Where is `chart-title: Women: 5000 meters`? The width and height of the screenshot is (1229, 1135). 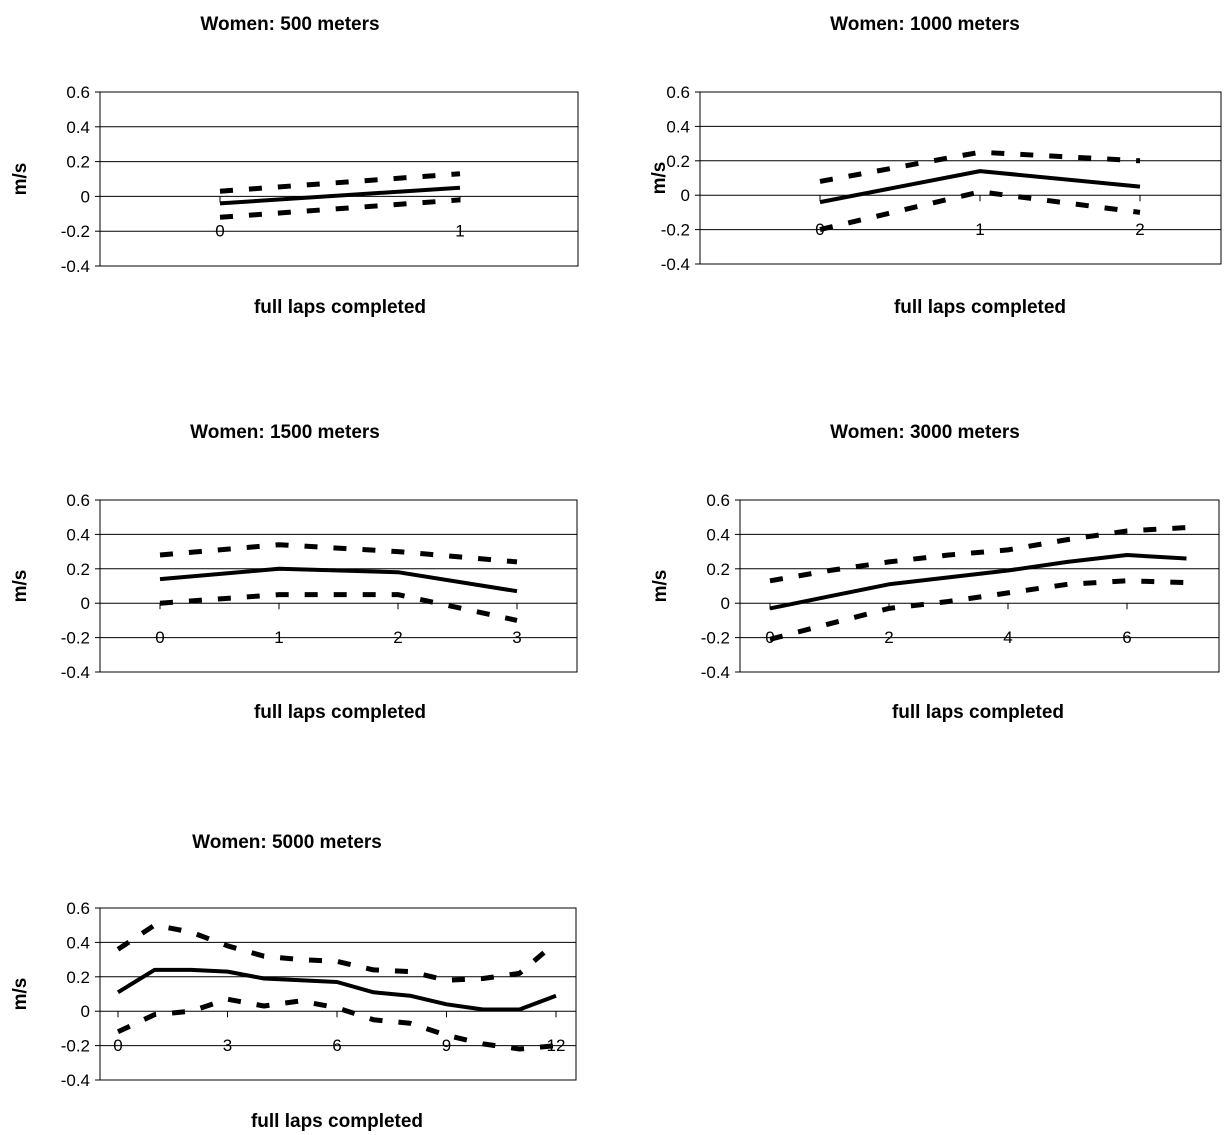
chart-title: Women: 5000 meters is located at coordinates (287, 842).